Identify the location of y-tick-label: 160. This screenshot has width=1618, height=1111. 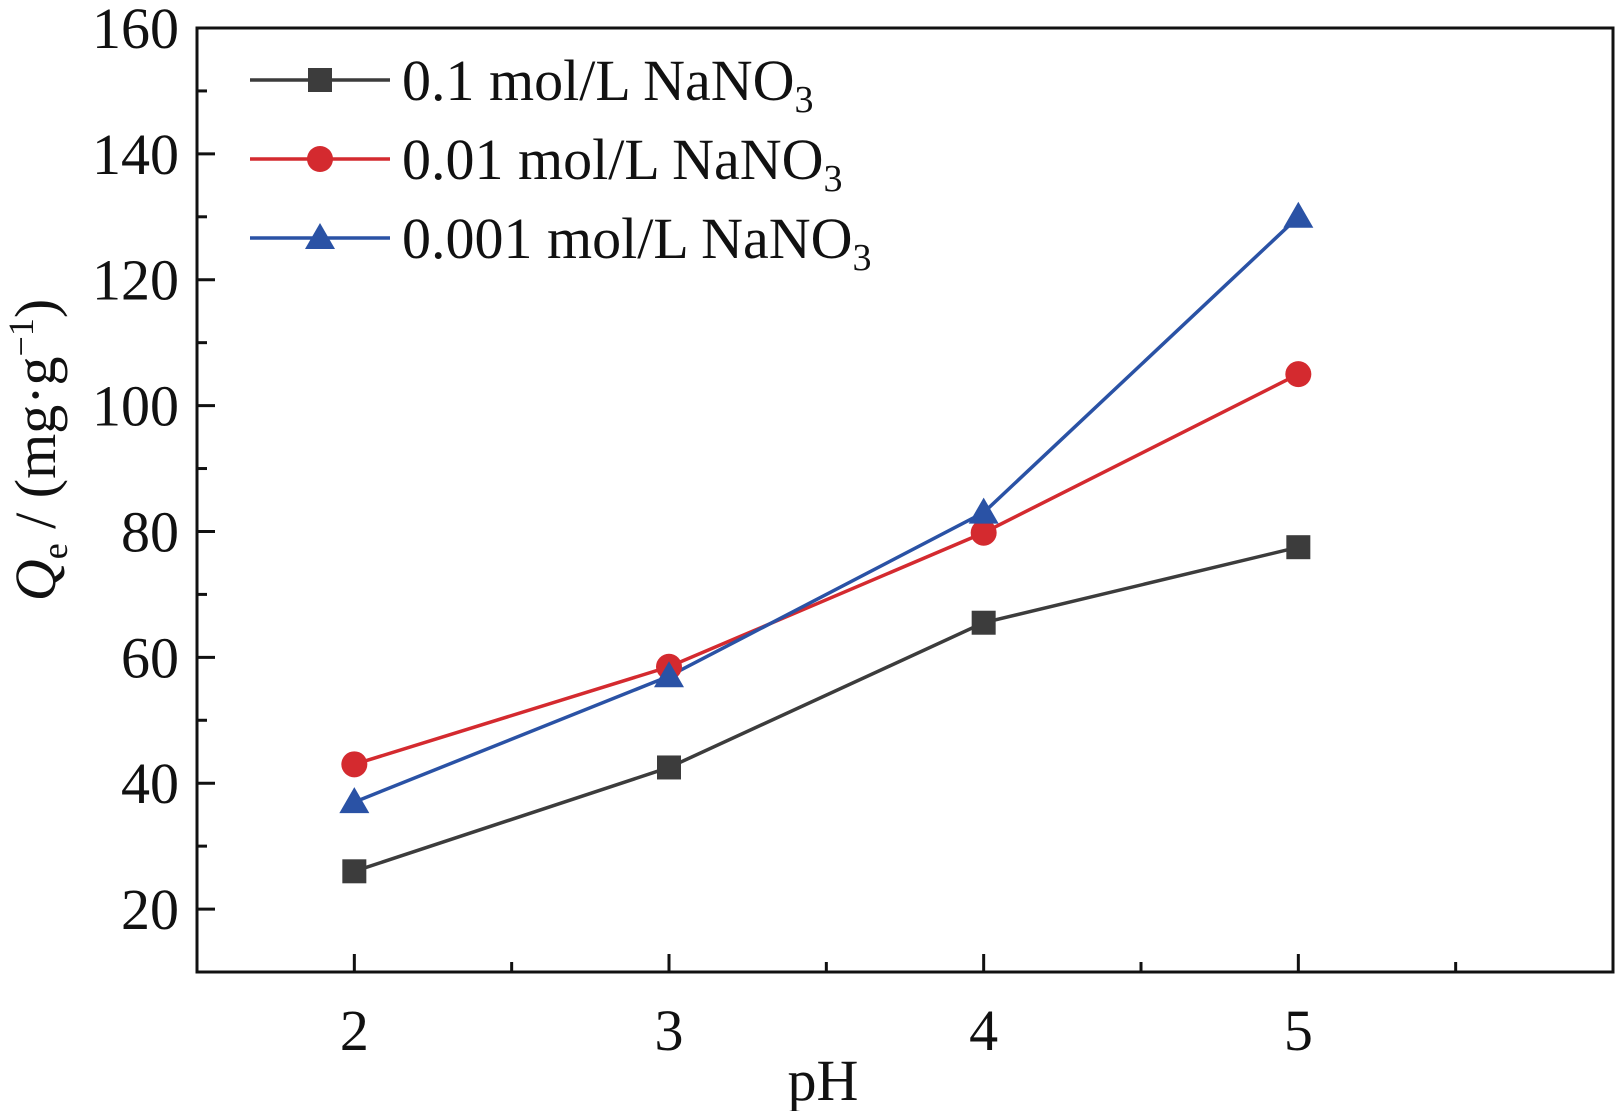
(135, 30).